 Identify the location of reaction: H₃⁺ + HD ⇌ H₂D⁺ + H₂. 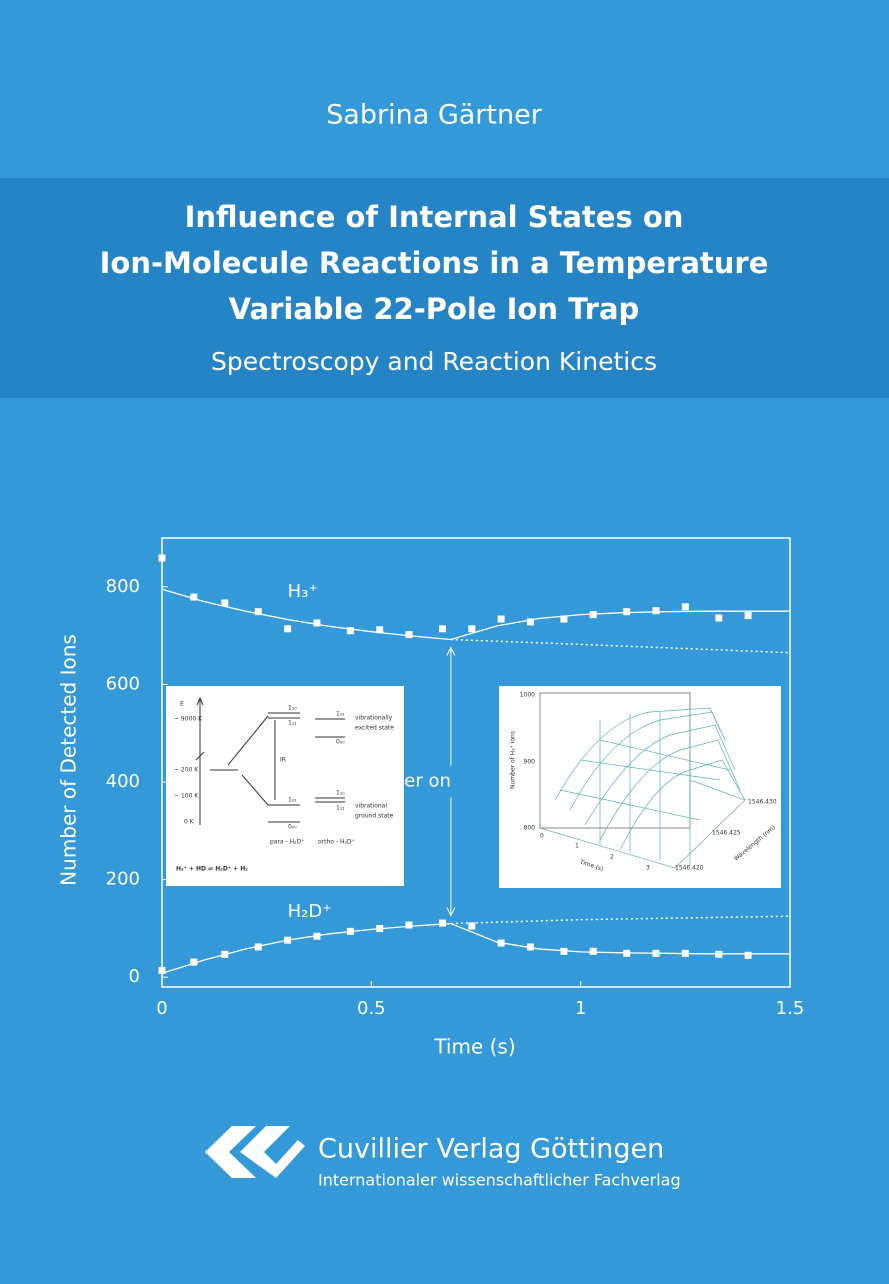
(212, 869).